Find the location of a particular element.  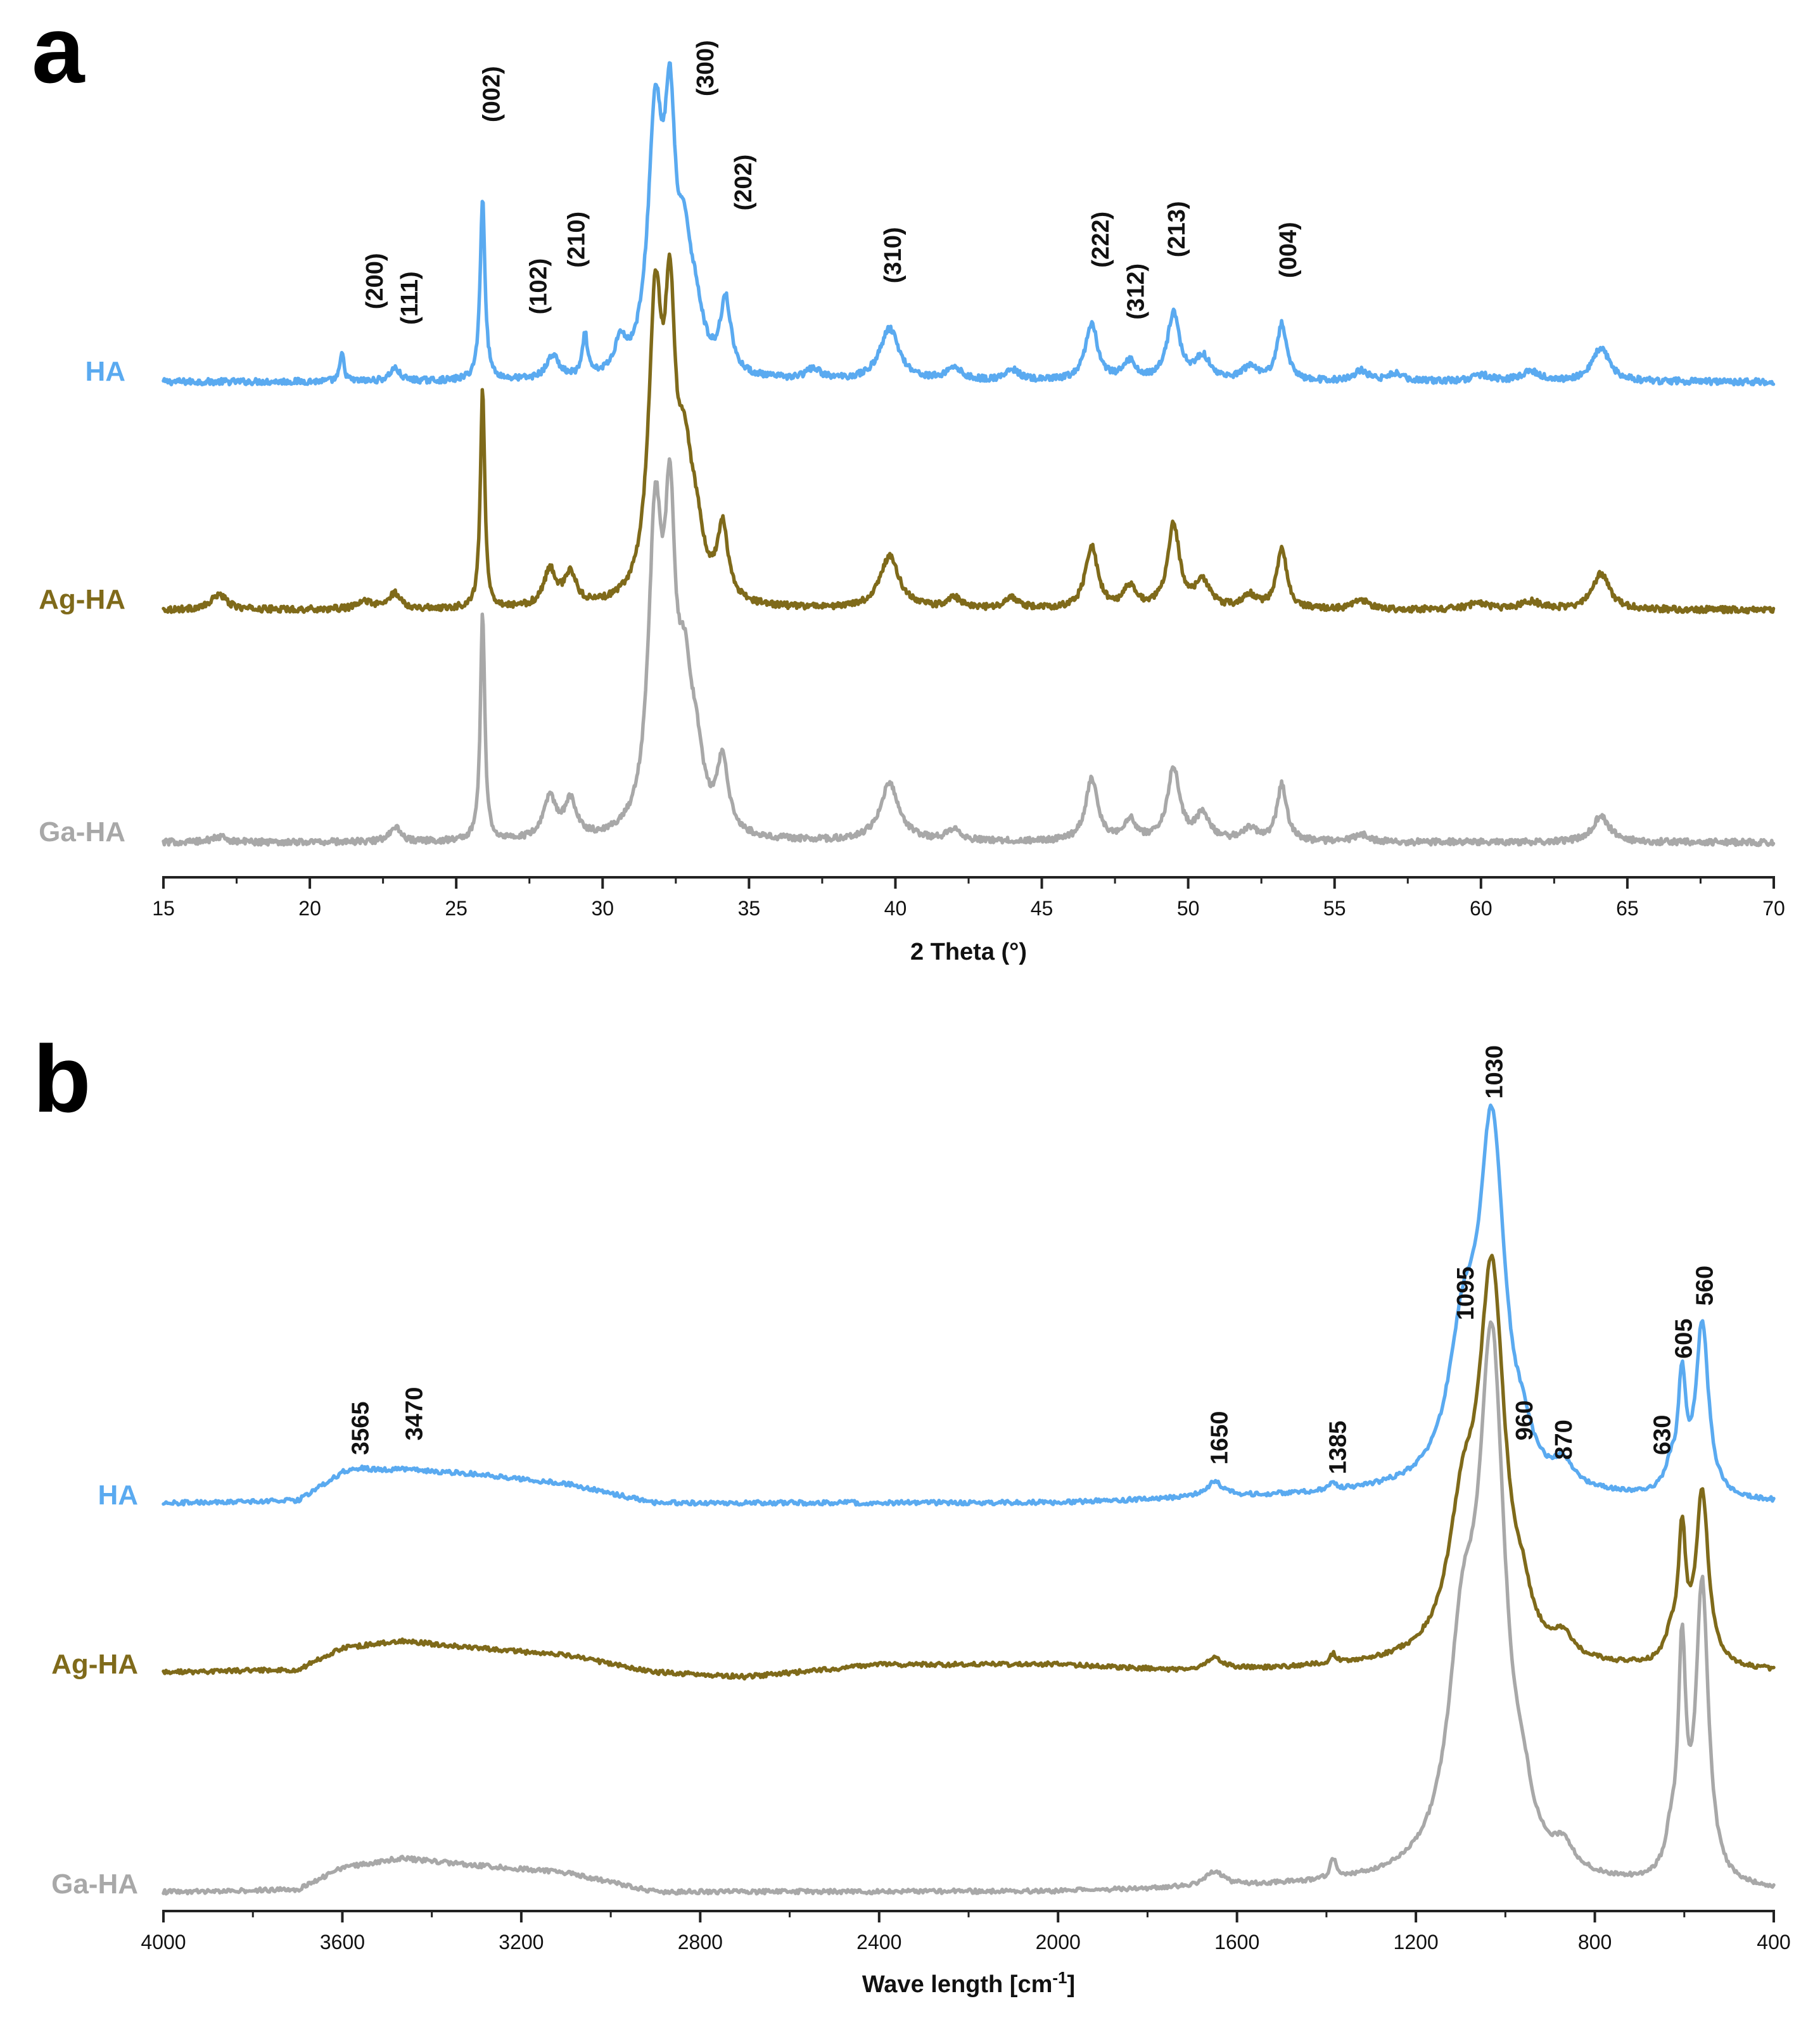

x-tick-label: 2800 is located at coordinates (700, 1942).